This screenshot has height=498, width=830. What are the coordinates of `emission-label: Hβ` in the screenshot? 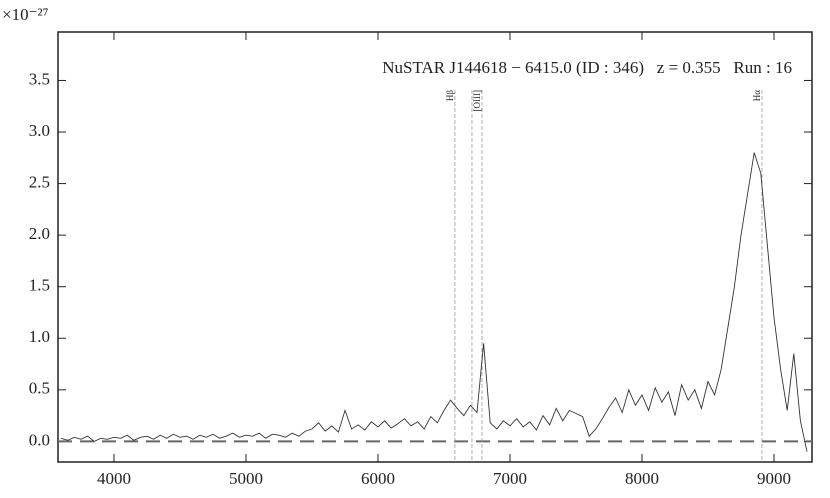 It's located at (450, 95).